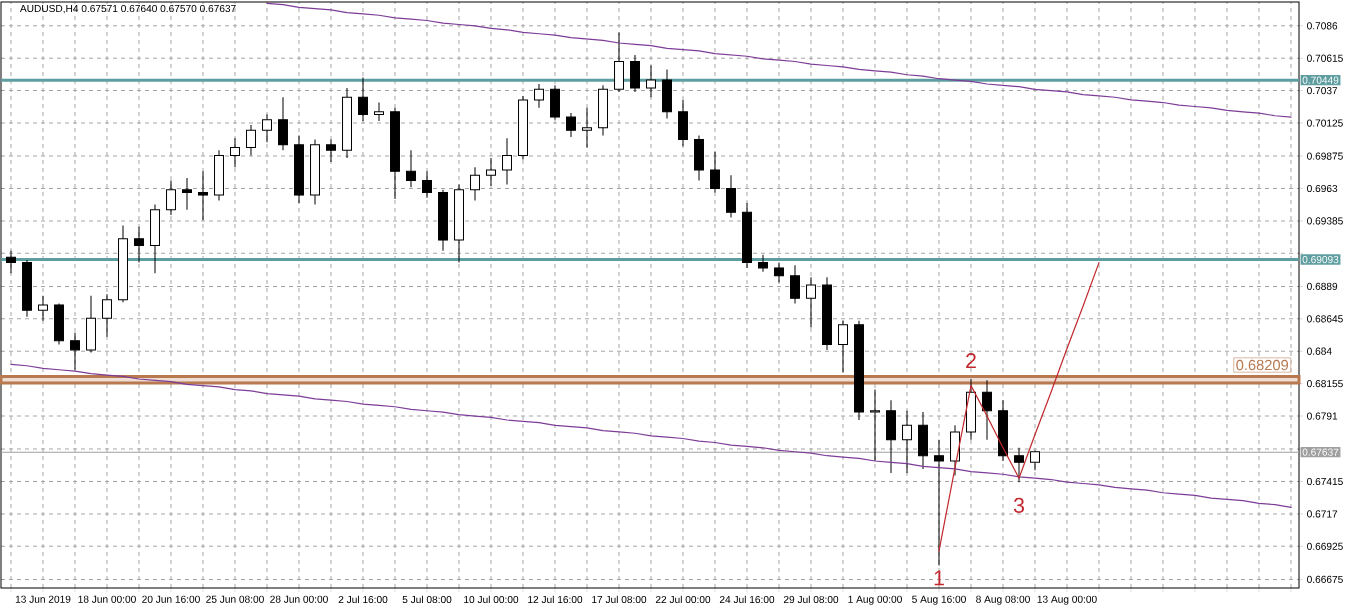 Image resolution: width=1350 pixels, height=611 pixels. I want to click on y-tick-label: 0.70615, so click(1325, 58).